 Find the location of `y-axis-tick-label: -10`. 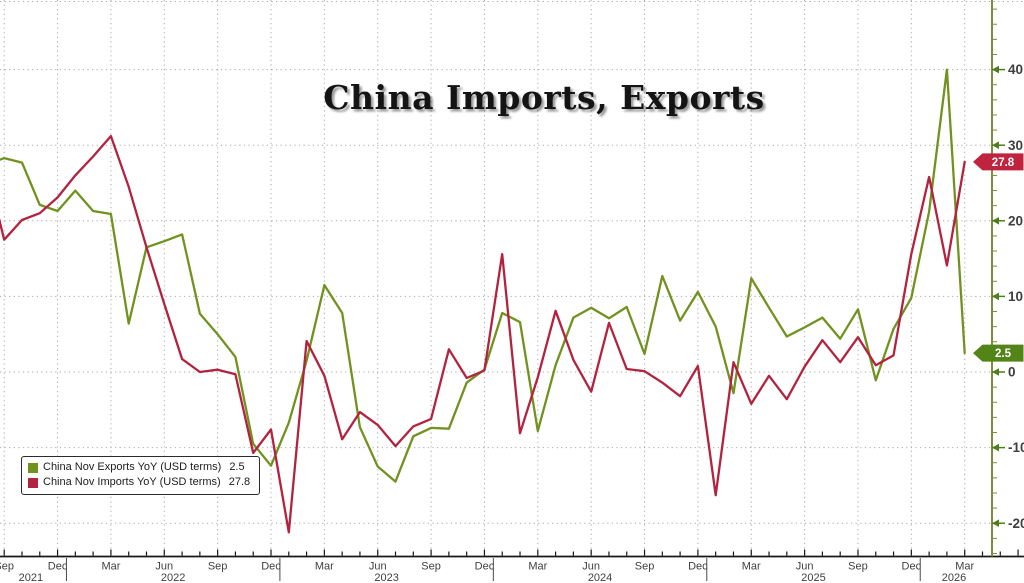

y-axis-tick-label: -10 is located at coordinates (1016, 447).